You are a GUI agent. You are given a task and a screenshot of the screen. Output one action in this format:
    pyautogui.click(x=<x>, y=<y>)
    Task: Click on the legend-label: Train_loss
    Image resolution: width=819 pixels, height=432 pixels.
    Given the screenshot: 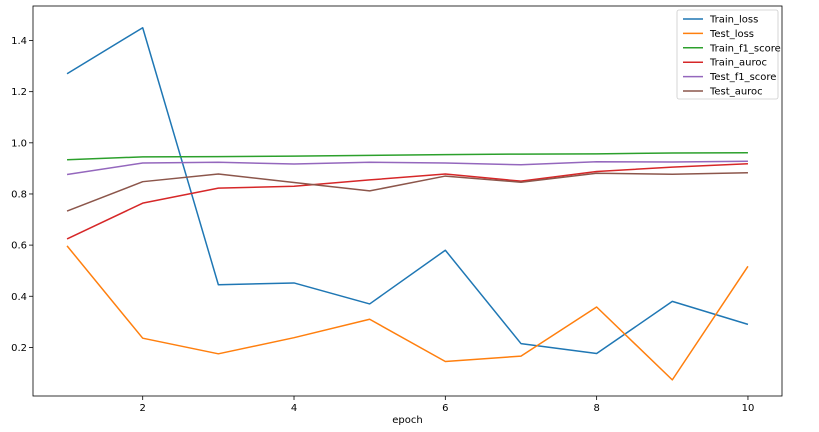 What is the action you would take?
    pyautogui.click(x=733, y=20)
    